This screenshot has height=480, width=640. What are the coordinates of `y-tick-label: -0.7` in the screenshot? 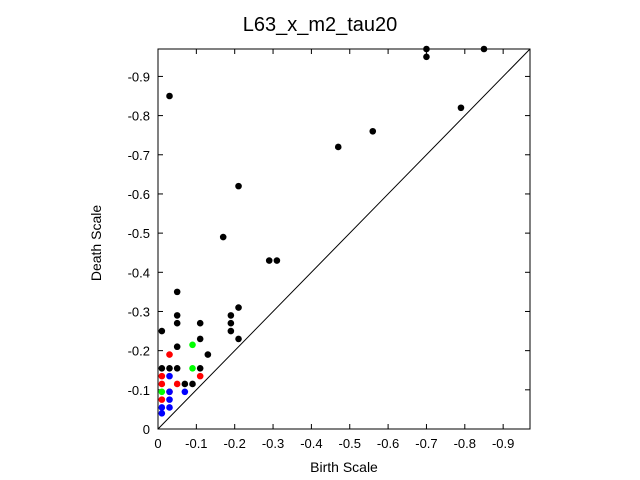 It's located at (139, 155).